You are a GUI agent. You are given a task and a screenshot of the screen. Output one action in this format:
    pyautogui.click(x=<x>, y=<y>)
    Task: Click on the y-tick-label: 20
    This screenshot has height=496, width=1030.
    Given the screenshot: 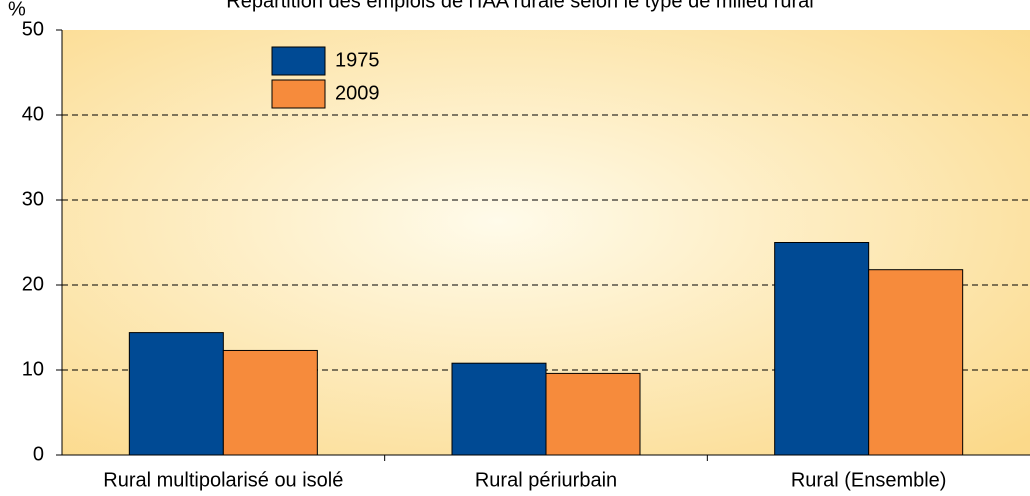 What is the action you would take?
    pyautogui.click(x=33, y=284)
    